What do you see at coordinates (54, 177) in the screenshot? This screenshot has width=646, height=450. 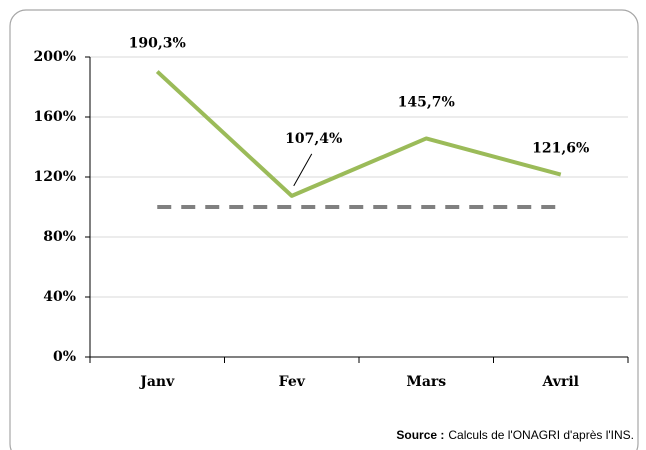 I see `y-tick-label: 120%` at bounding box center [54, 177].